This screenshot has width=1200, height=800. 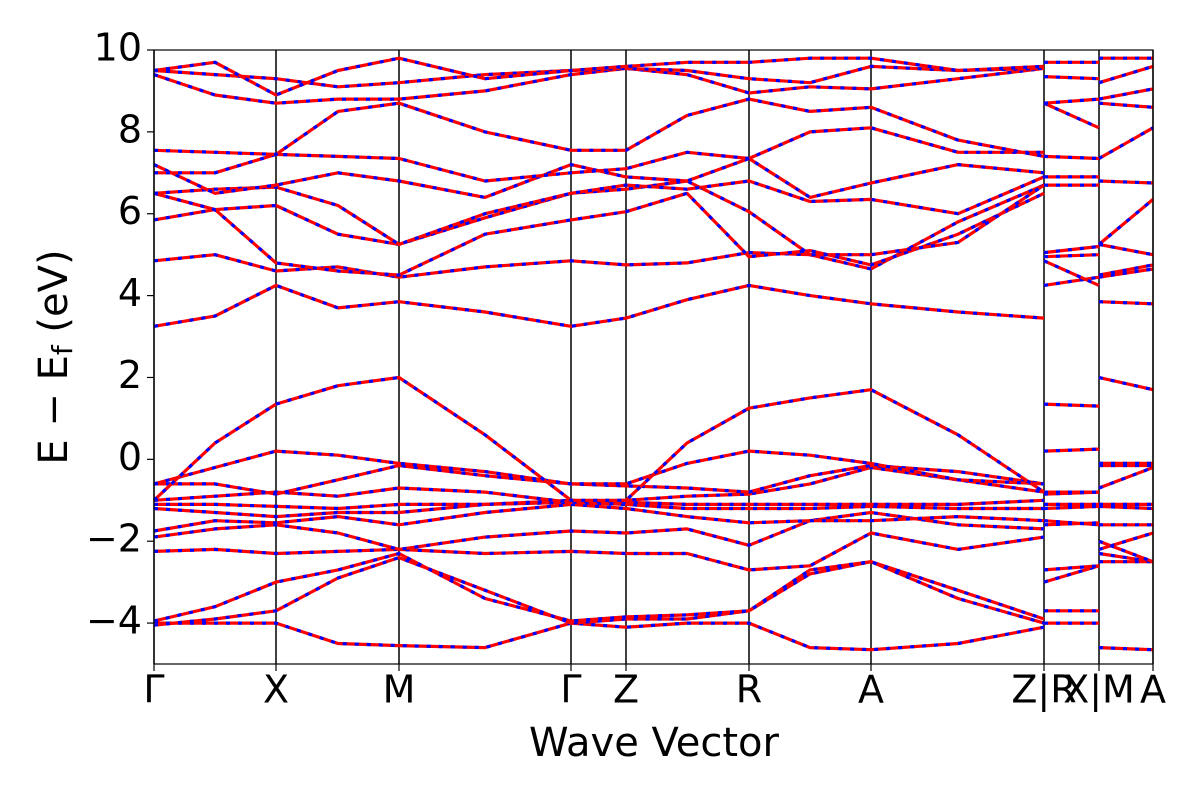 What do you see at coordinates (1099, 690) in the screenshot?
I see `x-tick-label: X|M` at bounding box center [1099, 690].